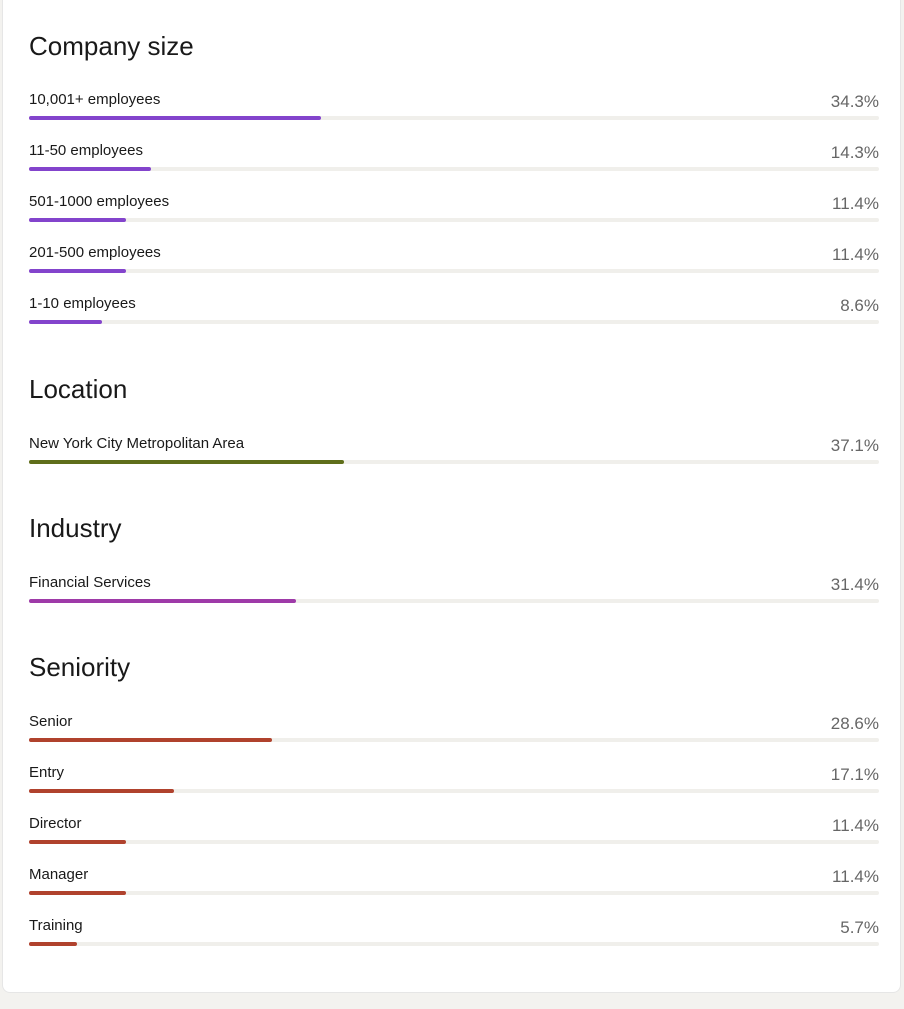 The image size is (904, 1009). What do you see at coordinates (454, 890) in the screenshot?
I see `list-item: Manager 11.4%` at bounding box center [454, 890].